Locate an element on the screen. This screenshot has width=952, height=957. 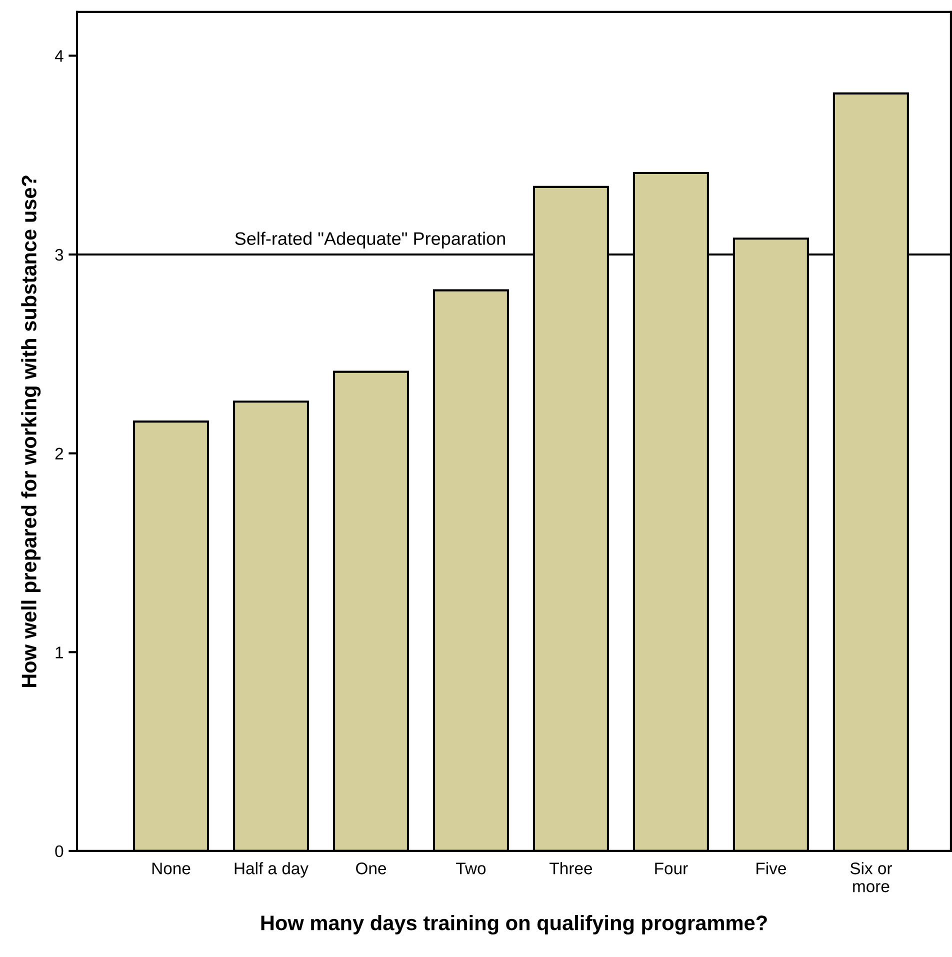
y-tick-label: 2 is located at coordinates (59, 454).